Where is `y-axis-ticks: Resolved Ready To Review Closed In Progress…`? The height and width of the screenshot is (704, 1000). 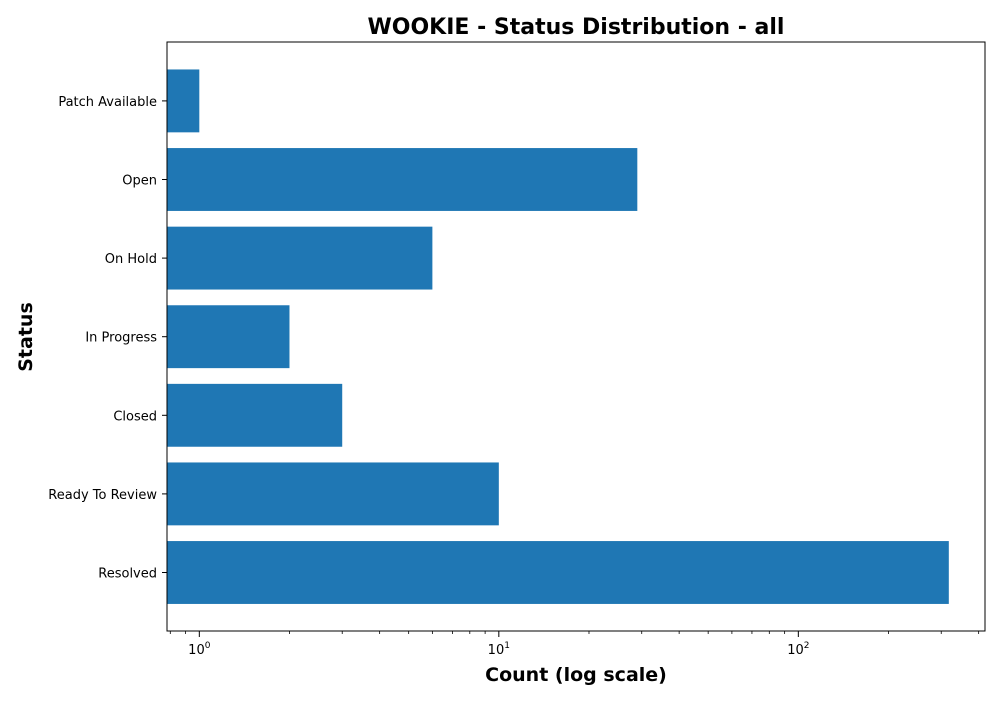
y-axis-ticks: Resolved Ready To Review Closed In Progress… is located at coordinates (107, 338).